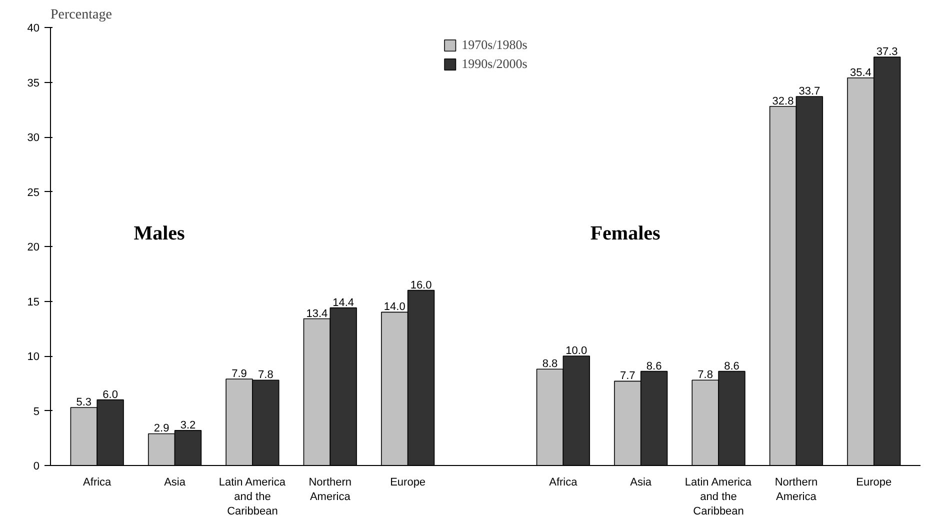 The width and height of the screenshot is (946, 527). What do you see at coordinates (550, 364) in the screenshot?
I see `data-label: 8.8` at bounding box center [550, 364].